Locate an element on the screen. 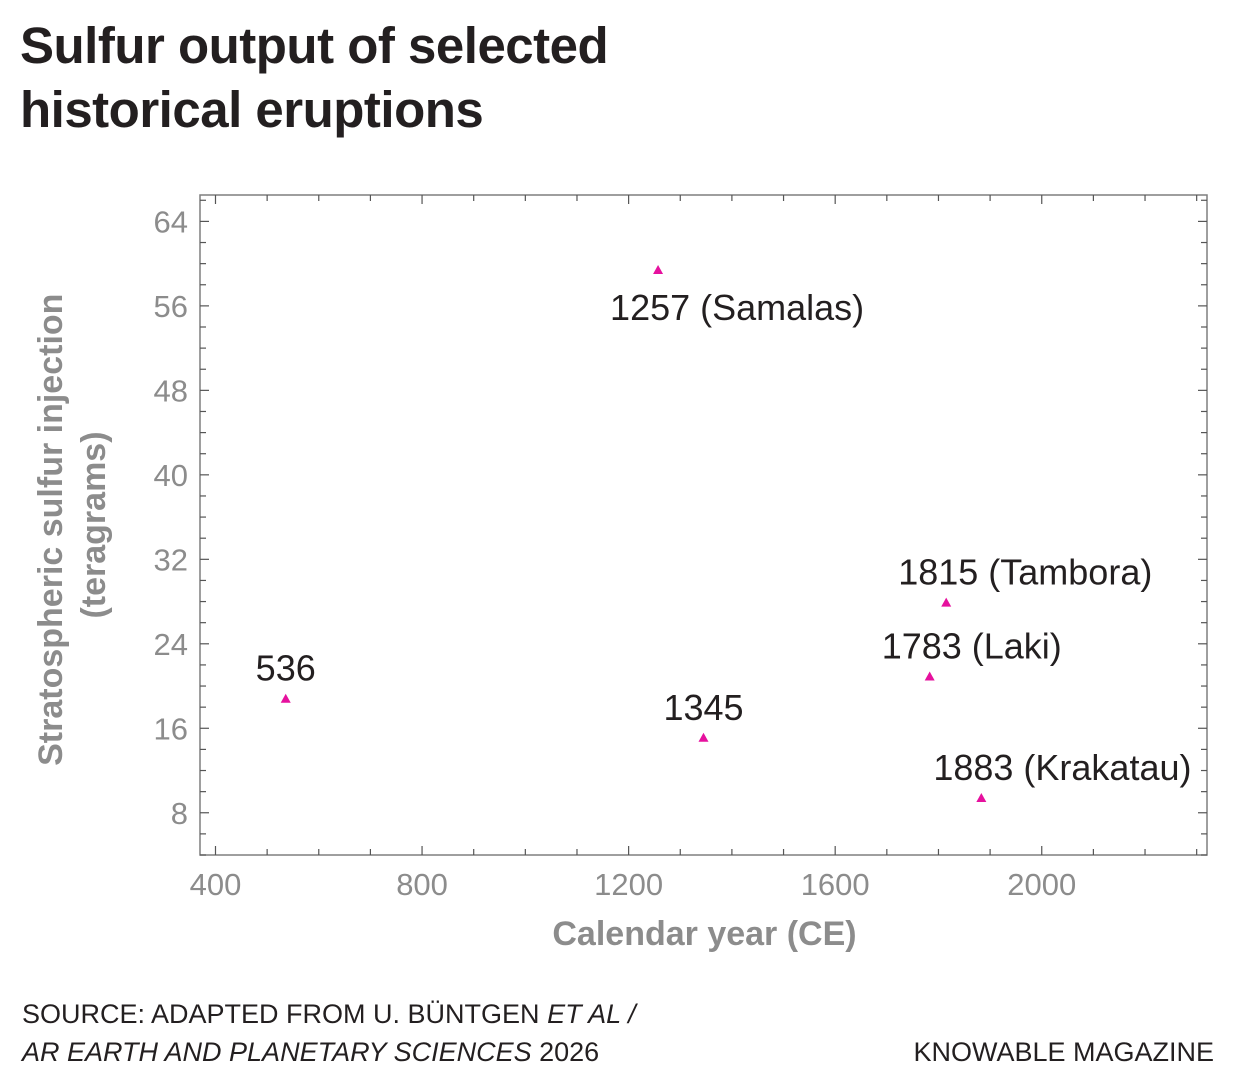 This screenshot has width=1240, height=1085. source-line-1: SOURCE: ADAPTED FROM U. BÜNTGEN ET AL / is located at coordinates (329, 1014).